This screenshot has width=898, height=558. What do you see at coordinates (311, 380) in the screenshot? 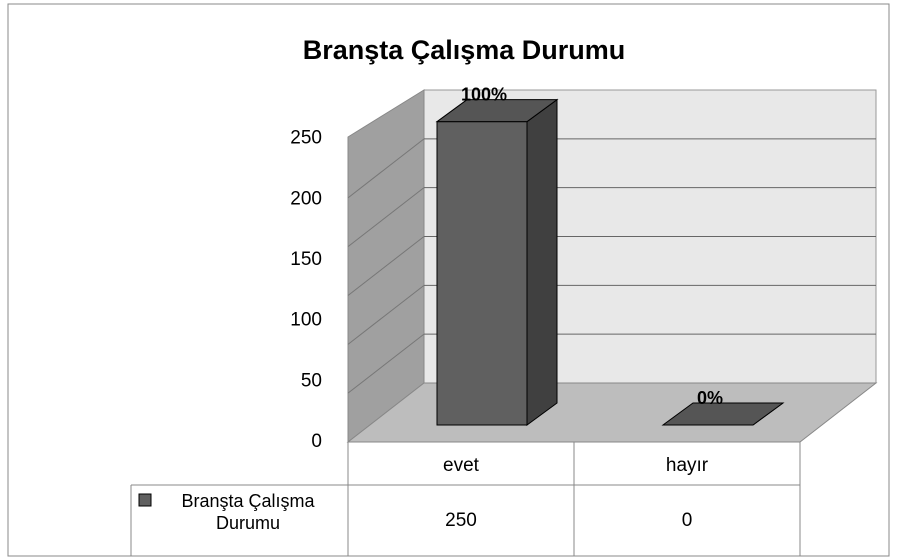
I see `y-tick-label: 50` at bounding box center [311, 380].